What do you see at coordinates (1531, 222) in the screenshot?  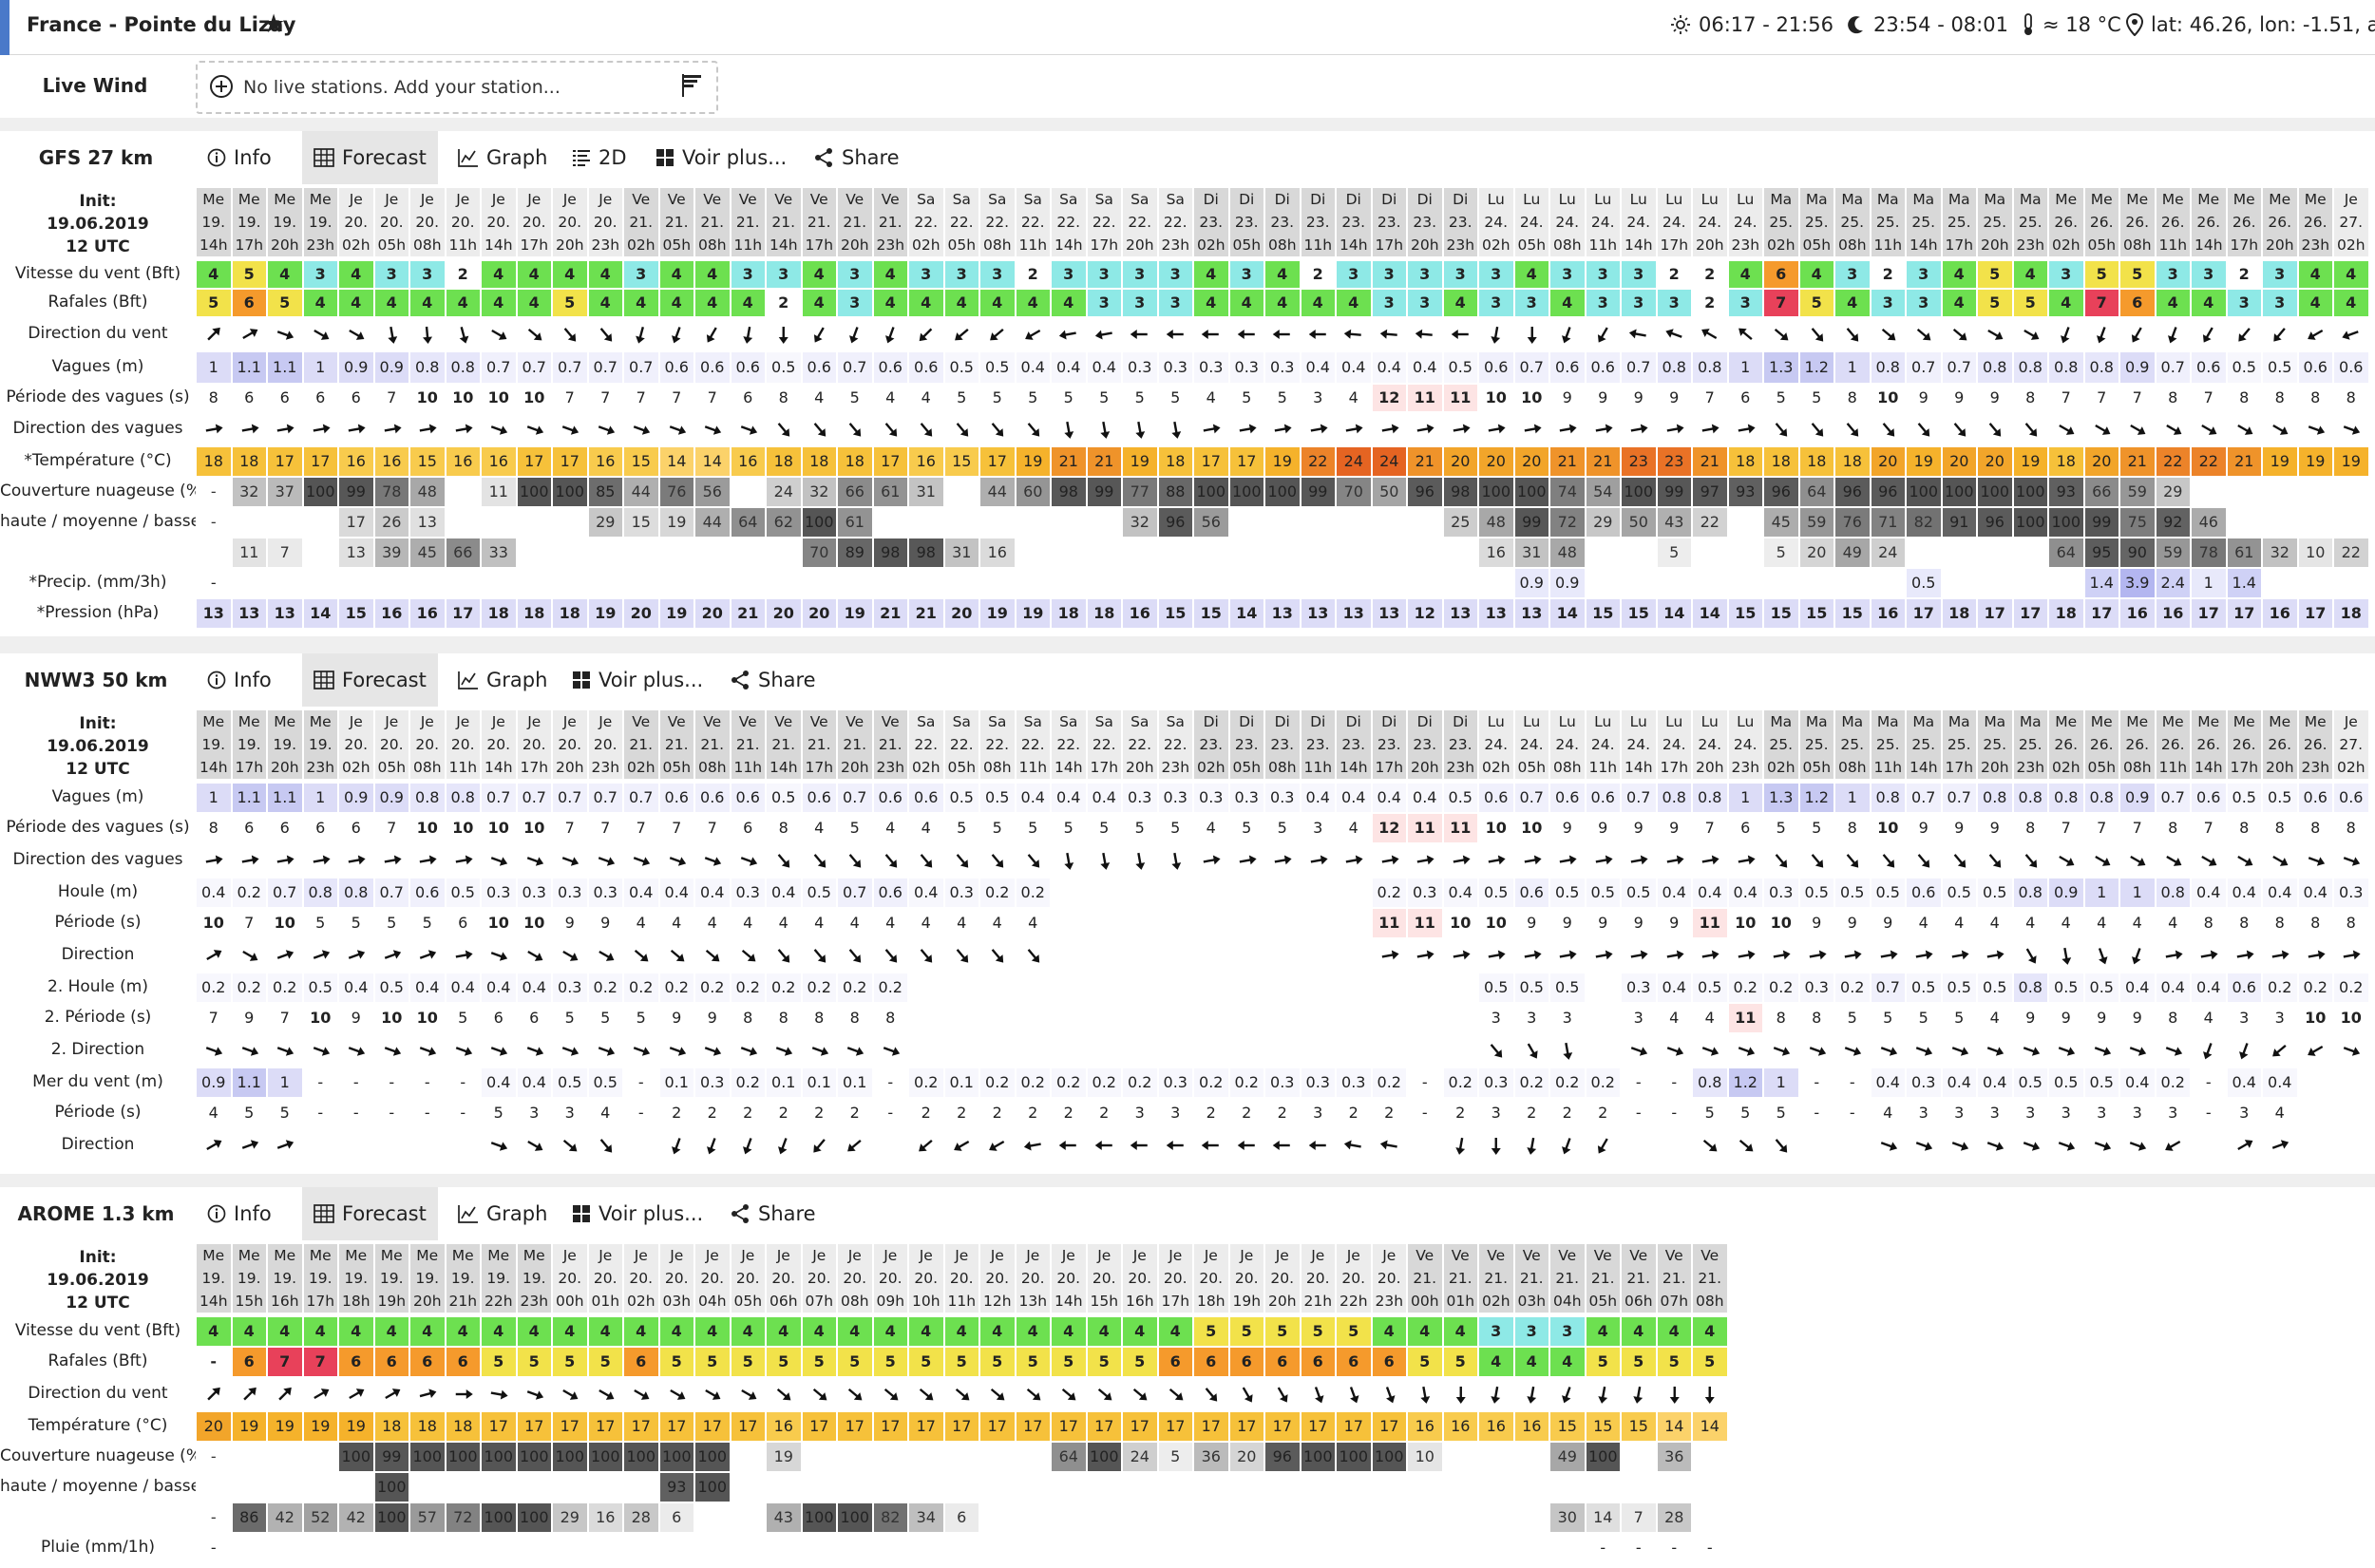 I see `date-date: 24.` at bounding box center [1531, 222].